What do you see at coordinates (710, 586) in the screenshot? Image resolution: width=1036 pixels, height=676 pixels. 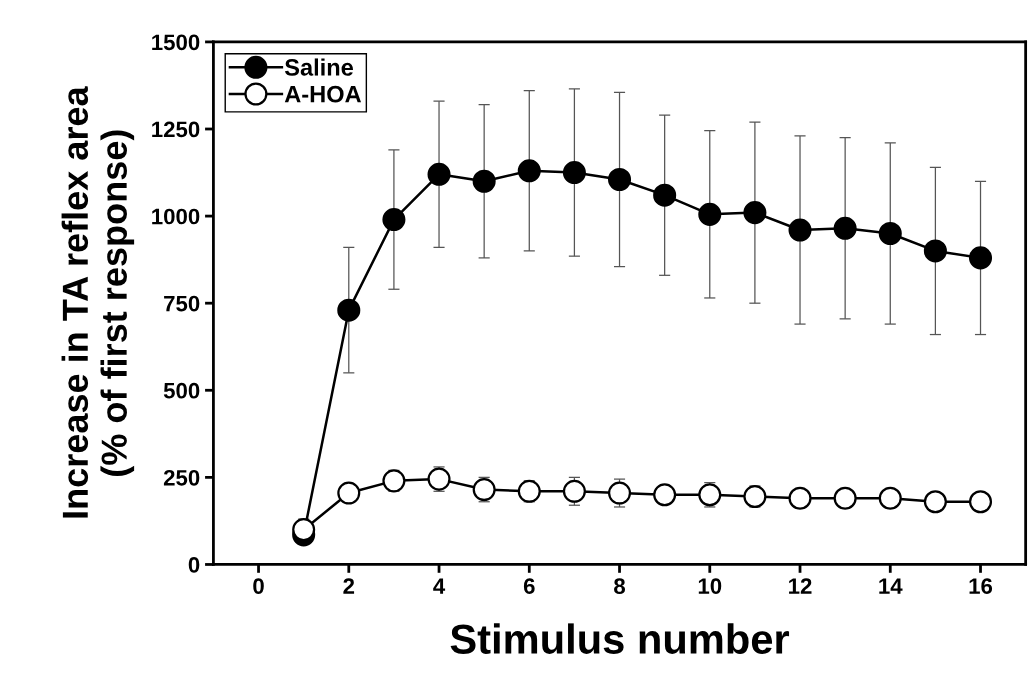 I see `x-tick-label: 10` at bounding box center [710, 586].